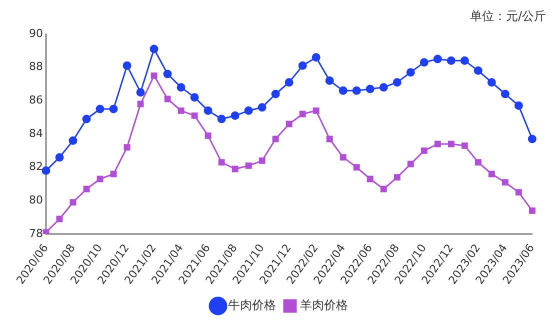 The image size is (554, 330). I want to click on y-tick-label: 82, so click(35, 167).